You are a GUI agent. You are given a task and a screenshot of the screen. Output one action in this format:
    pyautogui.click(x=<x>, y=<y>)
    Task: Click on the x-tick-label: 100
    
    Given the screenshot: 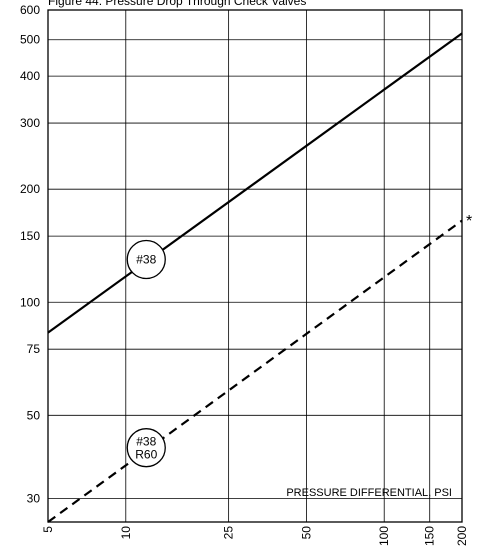 What is the action you would take?
    pyautogui.click(x=384, y=536)
    